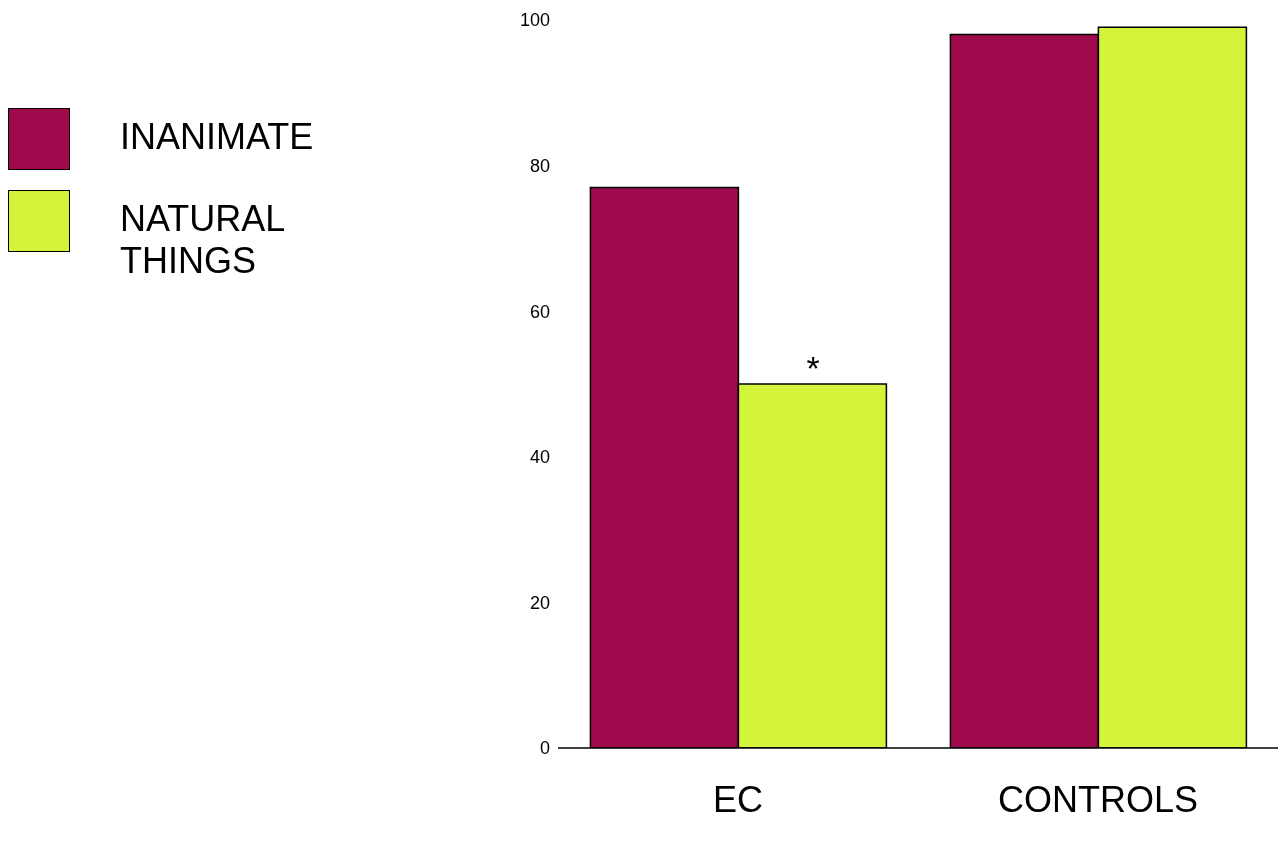 This screenshot has width=1288, height=854. Describe the element at coordinates (1098, 799) in the screenshot. I see `x-tick-label: CONTROLS` at that location.